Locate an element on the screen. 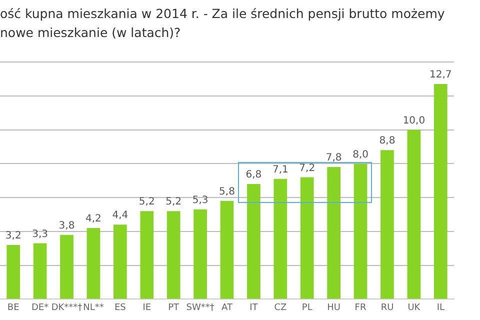 The image size is (480, 320). data-label: 7,1 is located at coordinates (280, 170).